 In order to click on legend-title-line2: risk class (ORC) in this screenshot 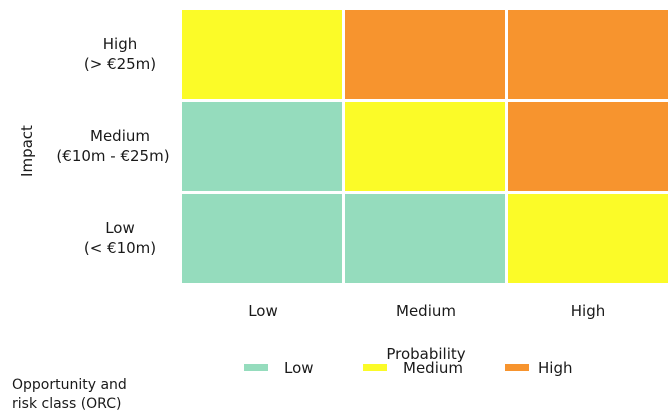, I will do `click(67, 404)`.